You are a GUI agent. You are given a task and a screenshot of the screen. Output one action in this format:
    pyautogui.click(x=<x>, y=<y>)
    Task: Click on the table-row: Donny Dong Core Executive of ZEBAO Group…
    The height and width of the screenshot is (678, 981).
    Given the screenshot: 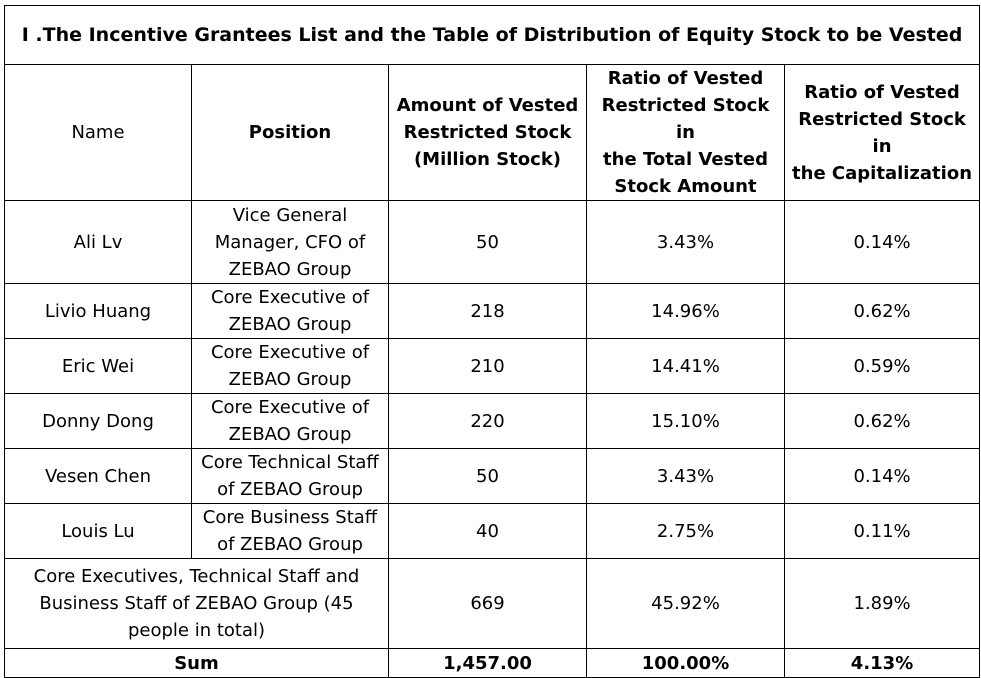 What is the action you would take?
    pyautogui.click(x=492, y=421)
    